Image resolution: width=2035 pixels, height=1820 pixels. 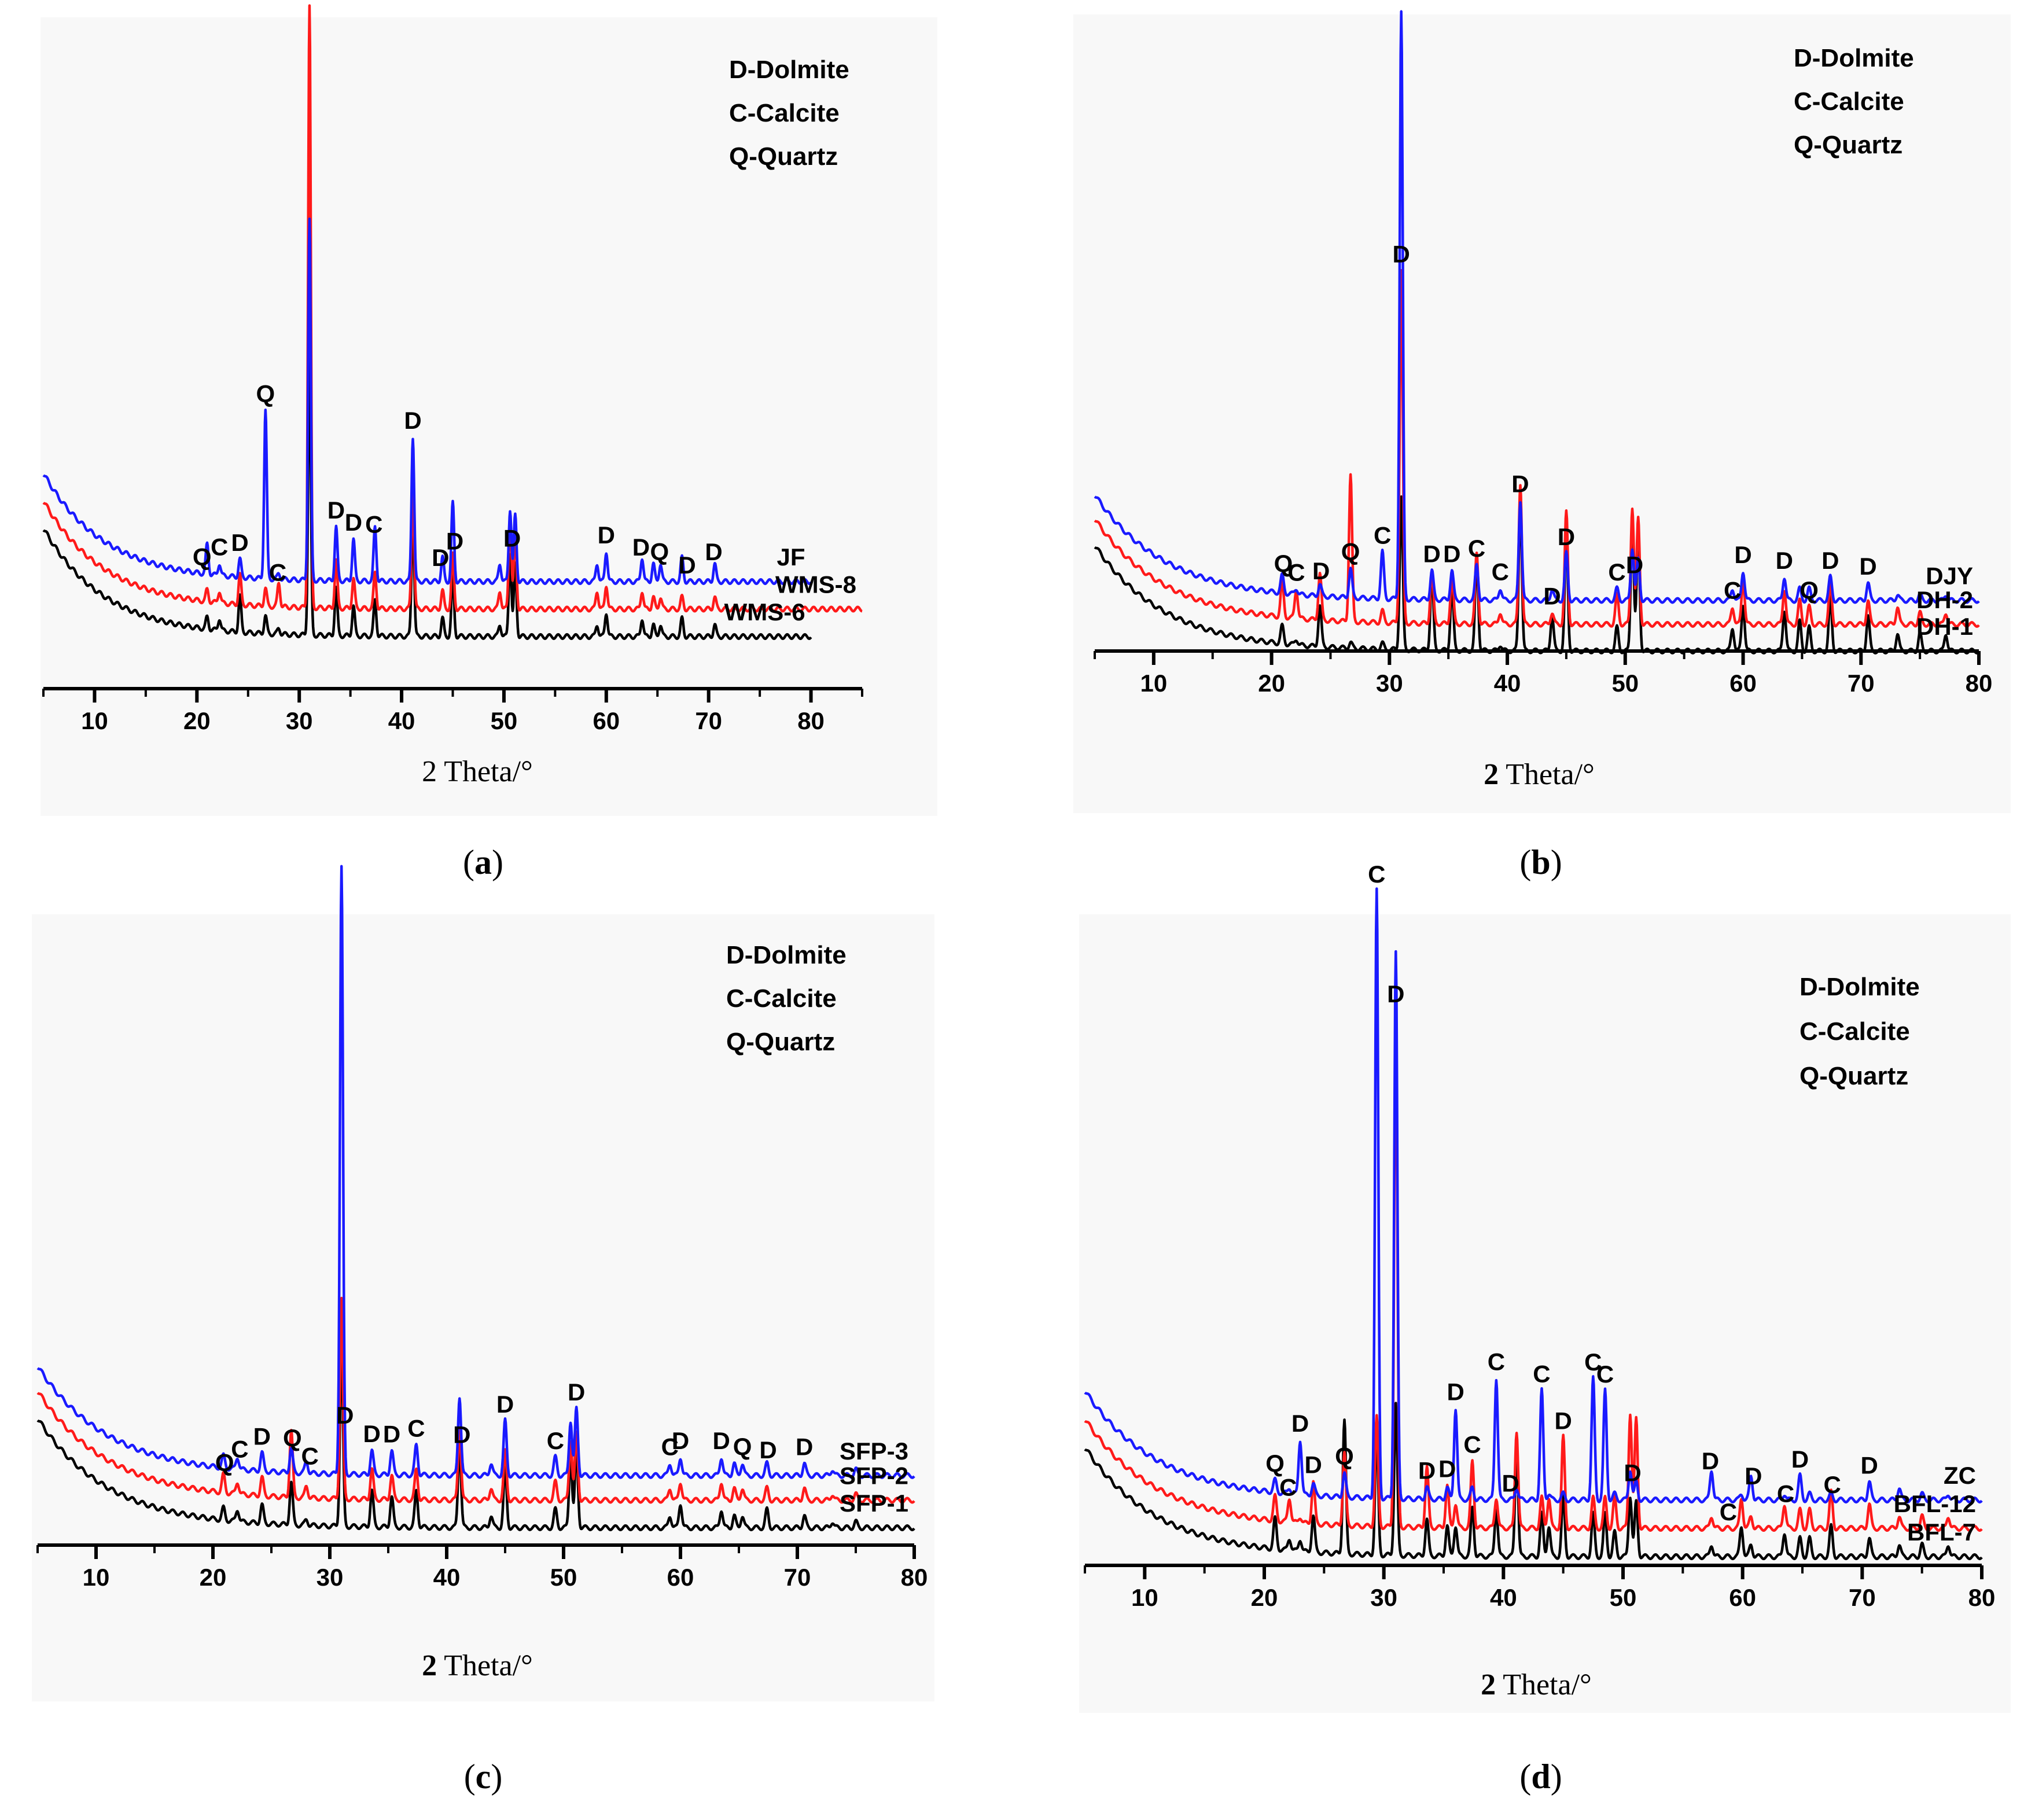 What do you see at coordinates (1271, 683) in the screenshot?
I see `x-tick-label: 20` at bounding box center [1271, 683].